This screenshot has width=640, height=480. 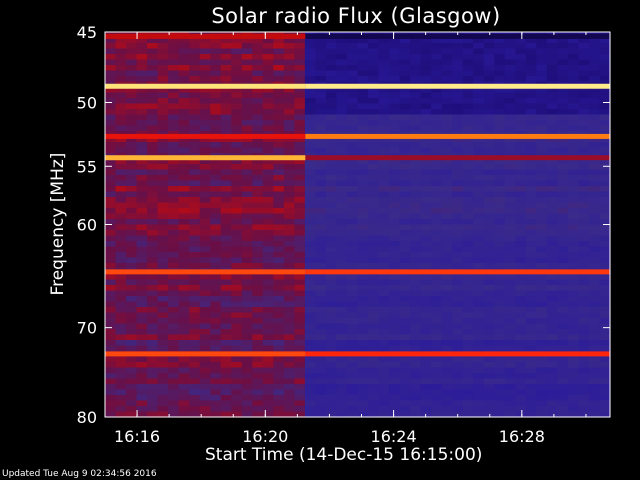 What do you see at coordinates (457, 86) in the screenshot?
I see `spectrogram-band` at bounding box center [457, 86].